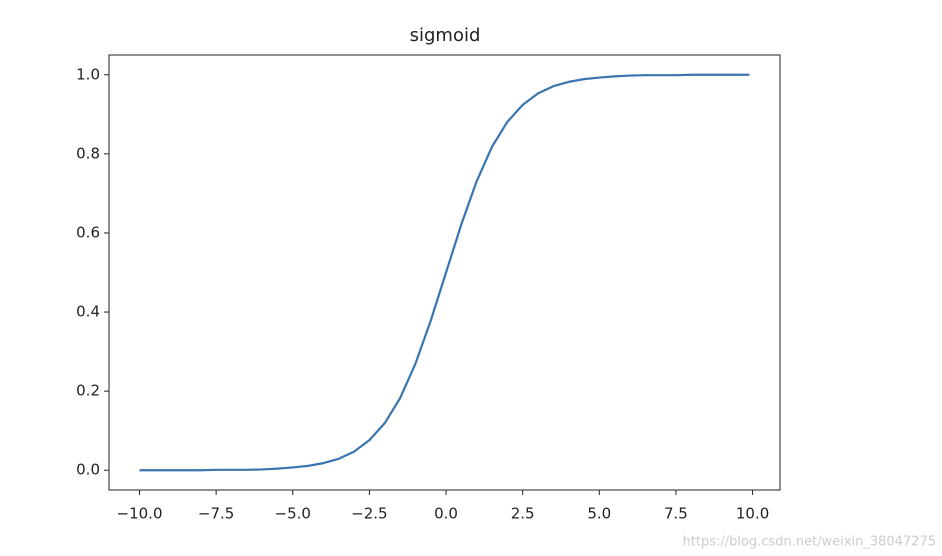  Describe the element at coordinates (88, 470) in the screenshot. I see `y-tick-label: 0.0` at that location.